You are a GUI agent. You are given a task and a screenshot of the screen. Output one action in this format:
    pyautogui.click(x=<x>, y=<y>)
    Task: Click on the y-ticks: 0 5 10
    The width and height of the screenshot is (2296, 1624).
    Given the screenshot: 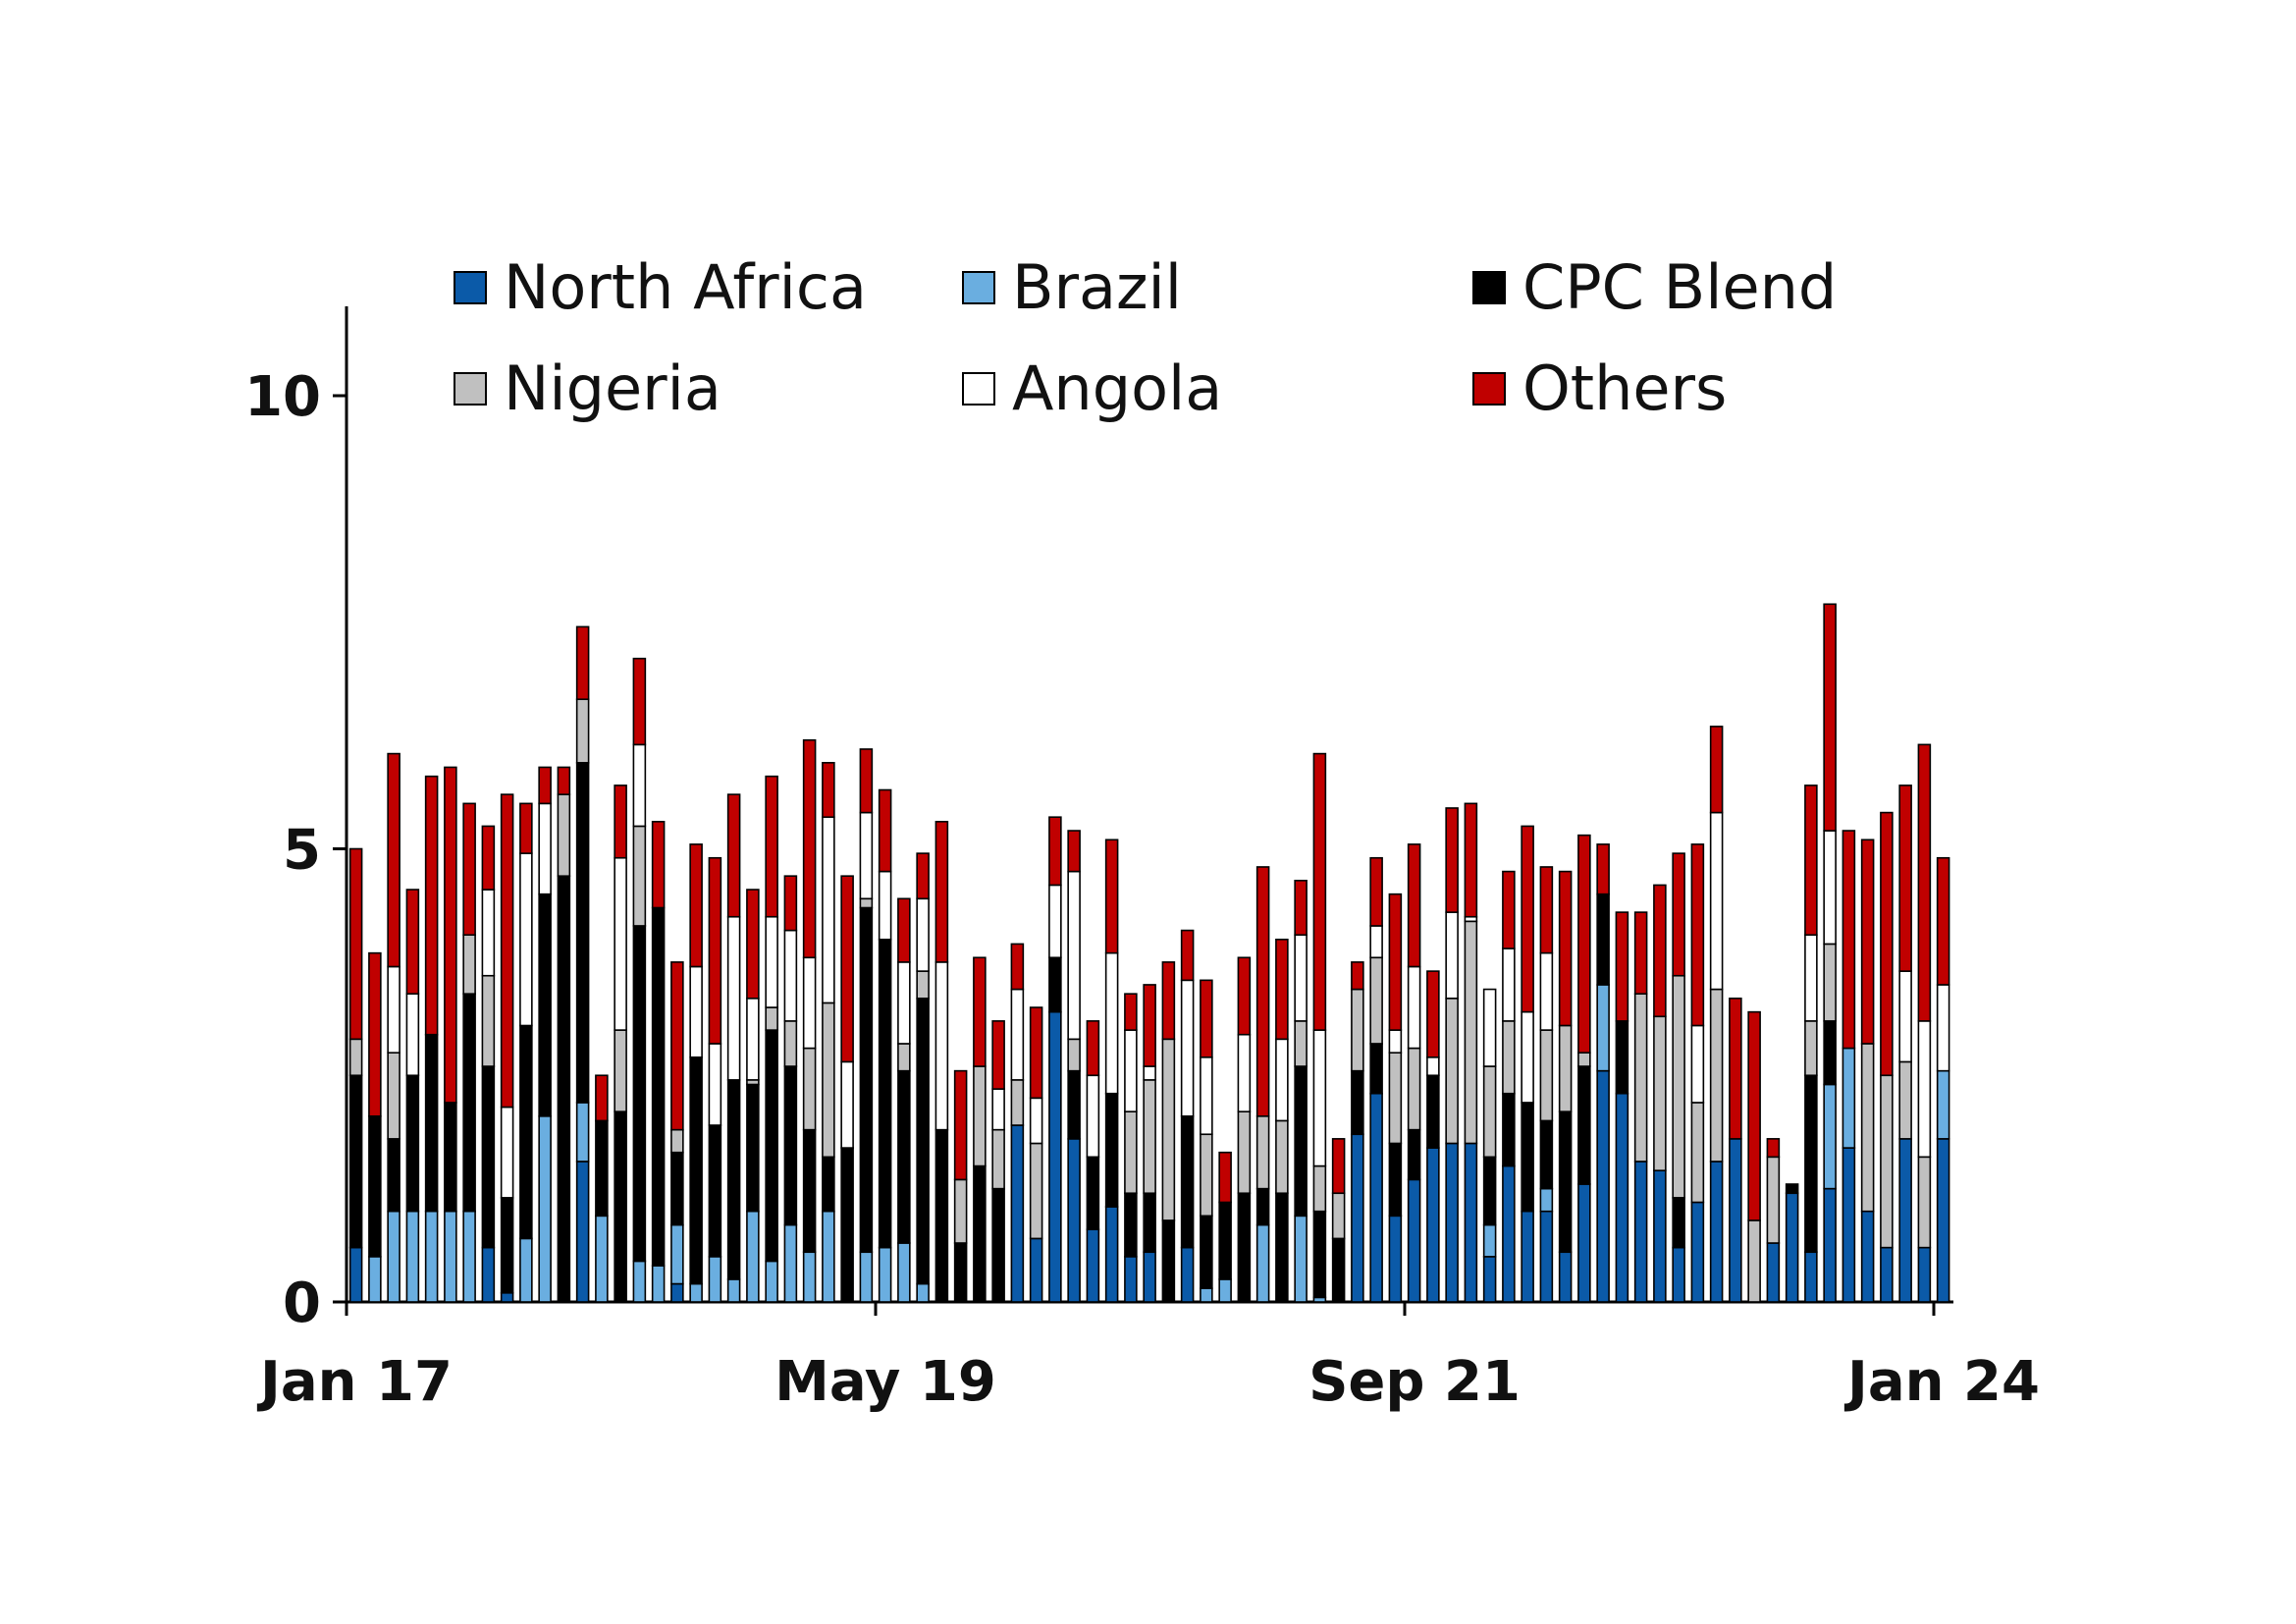 What is the action you would take?
    pyautogui.click(x=296, y=850)
    